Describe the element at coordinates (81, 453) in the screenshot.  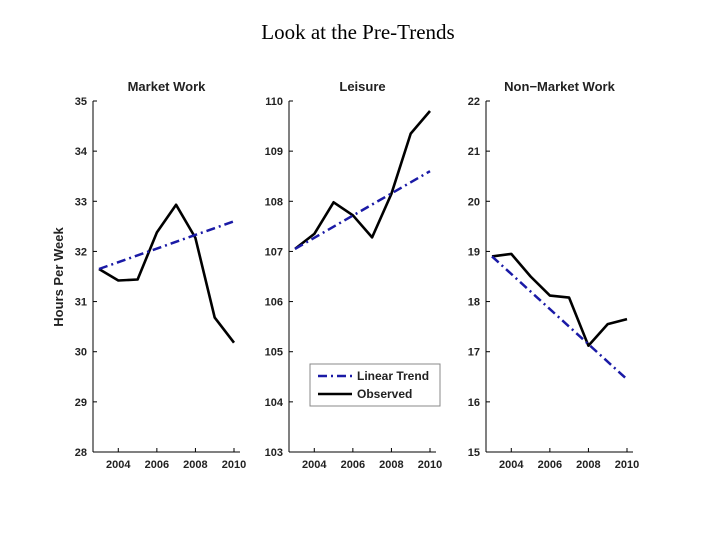
I see `y-tick-label: 28` at that location.